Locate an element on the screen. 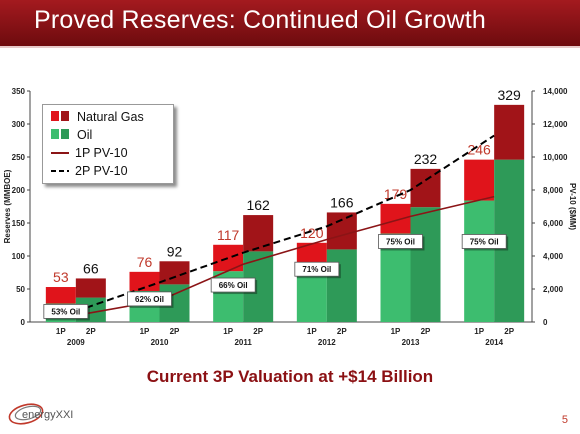 The height and width of the screenshot is (434, 580). oil-share-label: 53% Oil is located at coordinates (65, 311).